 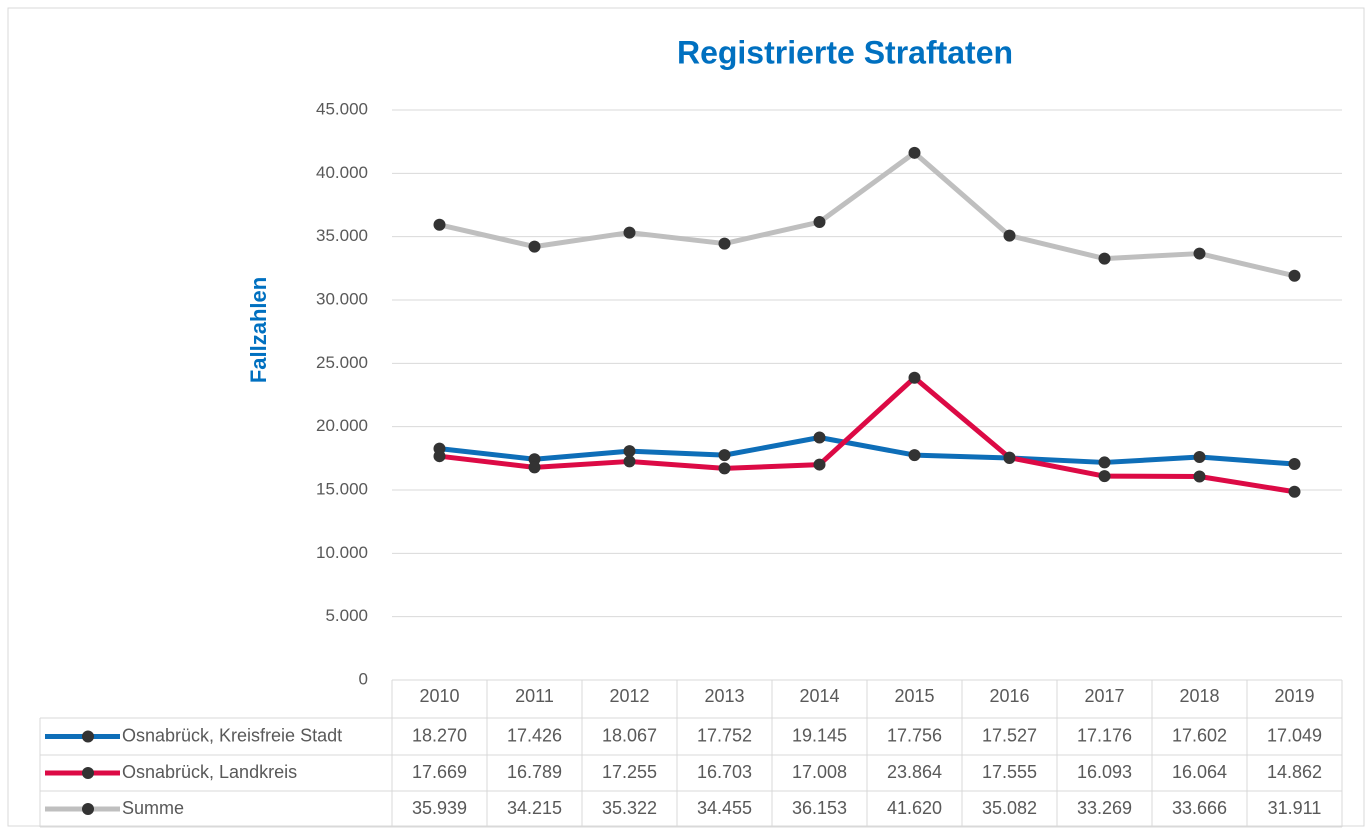 I want to click on table-cell: 16.703, so click(x=724, y=772).